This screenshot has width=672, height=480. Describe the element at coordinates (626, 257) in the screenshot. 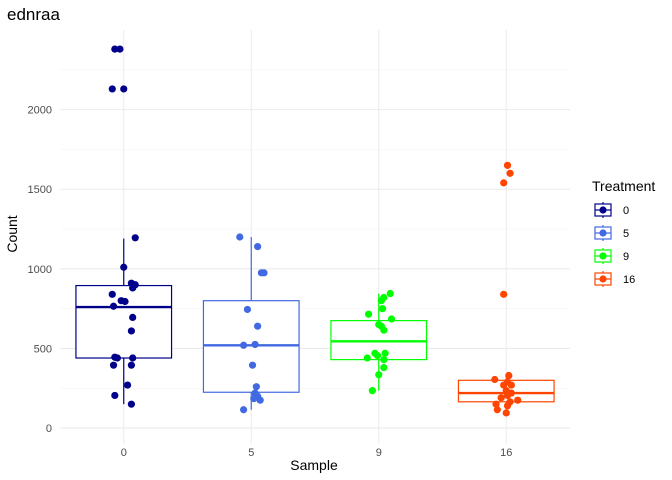

I see `legend-label: 9` at that location.